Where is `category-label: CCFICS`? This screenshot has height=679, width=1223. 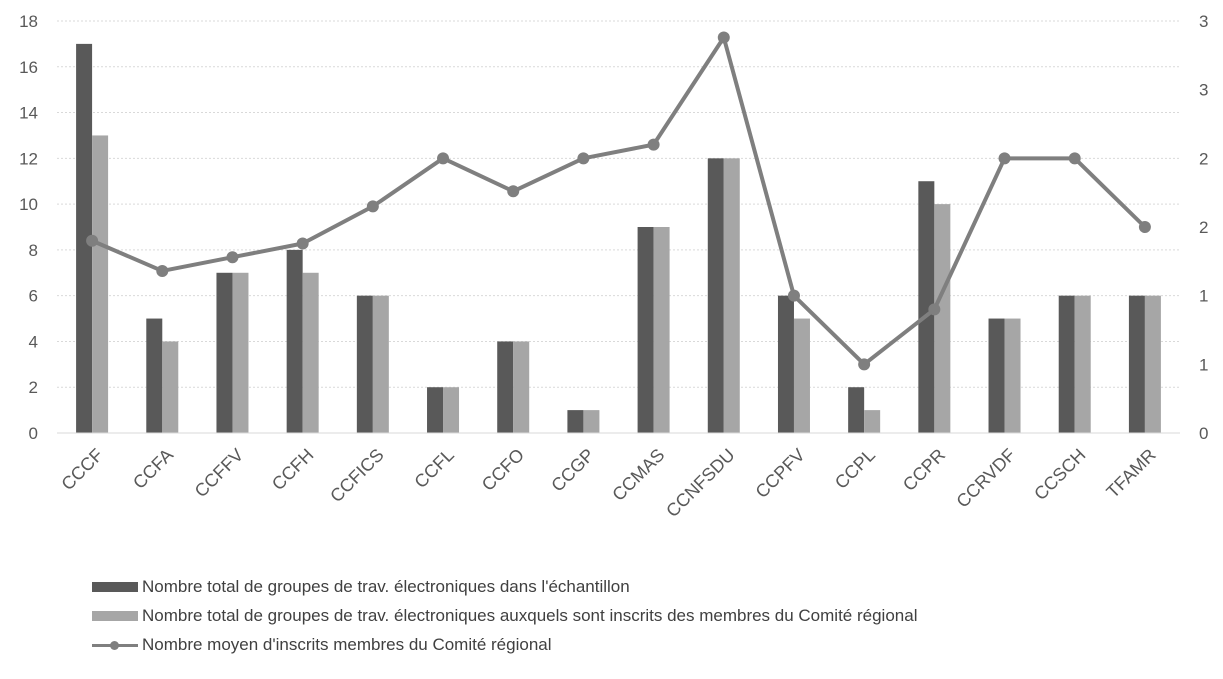
category-label: CCFICS is located at coordinates (357, 476).